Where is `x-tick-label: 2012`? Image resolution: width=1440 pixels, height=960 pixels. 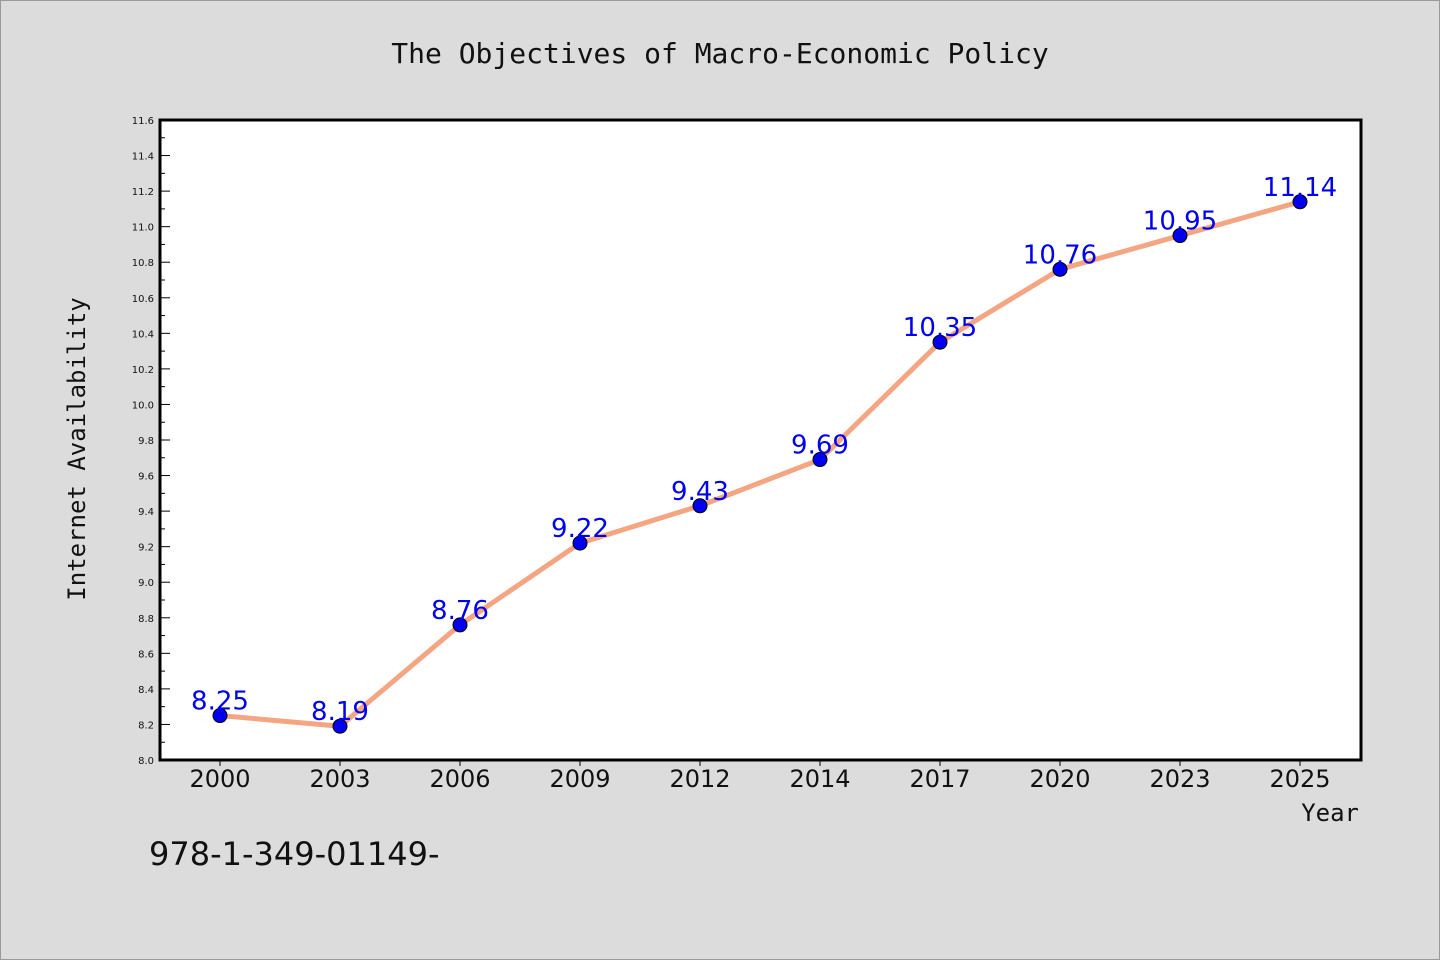
x-tick-label: 2012 is located at coordinates (699, 779).